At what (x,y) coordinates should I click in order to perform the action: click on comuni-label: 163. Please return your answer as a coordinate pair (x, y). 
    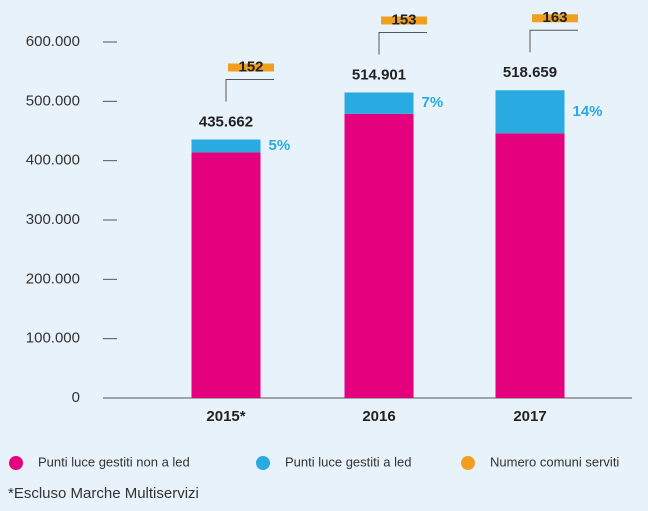
    Looking at the image, I should click on (554, 17).